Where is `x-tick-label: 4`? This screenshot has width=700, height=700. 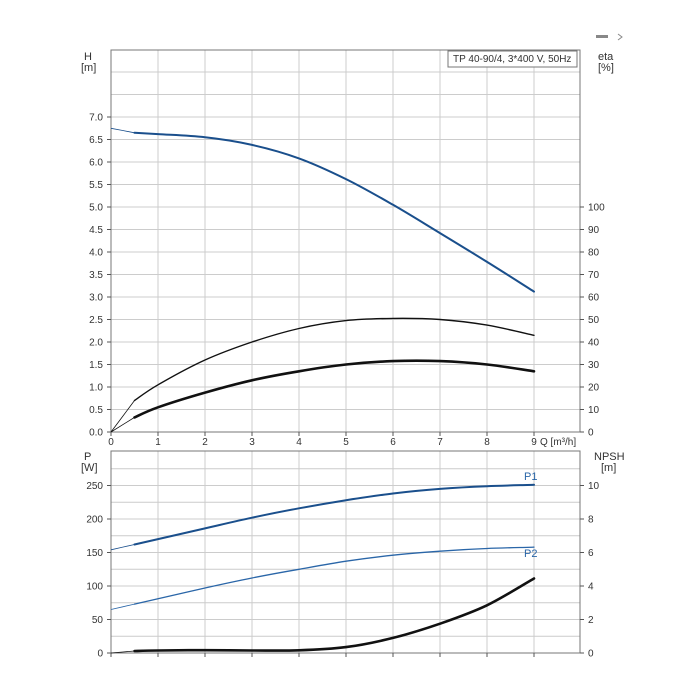 x-tick-label: 4 is located at coordinates (299, 442).